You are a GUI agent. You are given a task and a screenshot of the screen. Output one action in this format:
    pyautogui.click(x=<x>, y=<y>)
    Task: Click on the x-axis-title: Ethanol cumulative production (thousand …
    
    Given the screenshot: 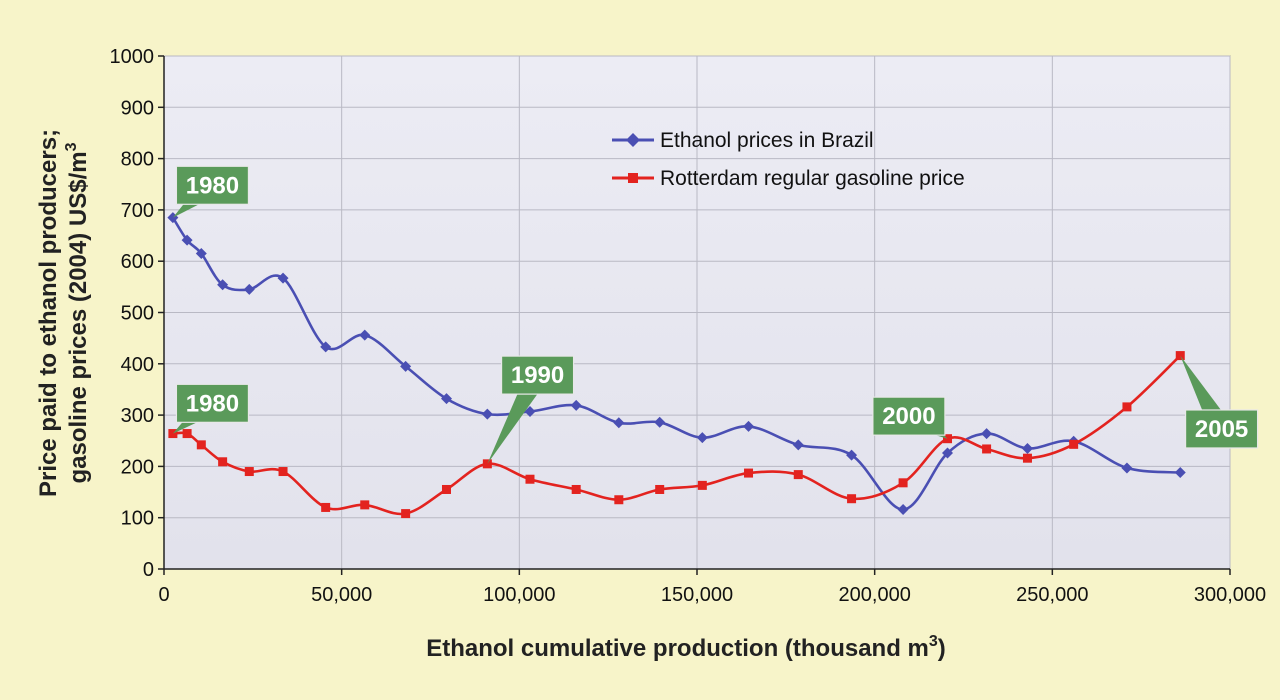 What is the action you would take?
    pyautogui.click(x=686, y=647)
    